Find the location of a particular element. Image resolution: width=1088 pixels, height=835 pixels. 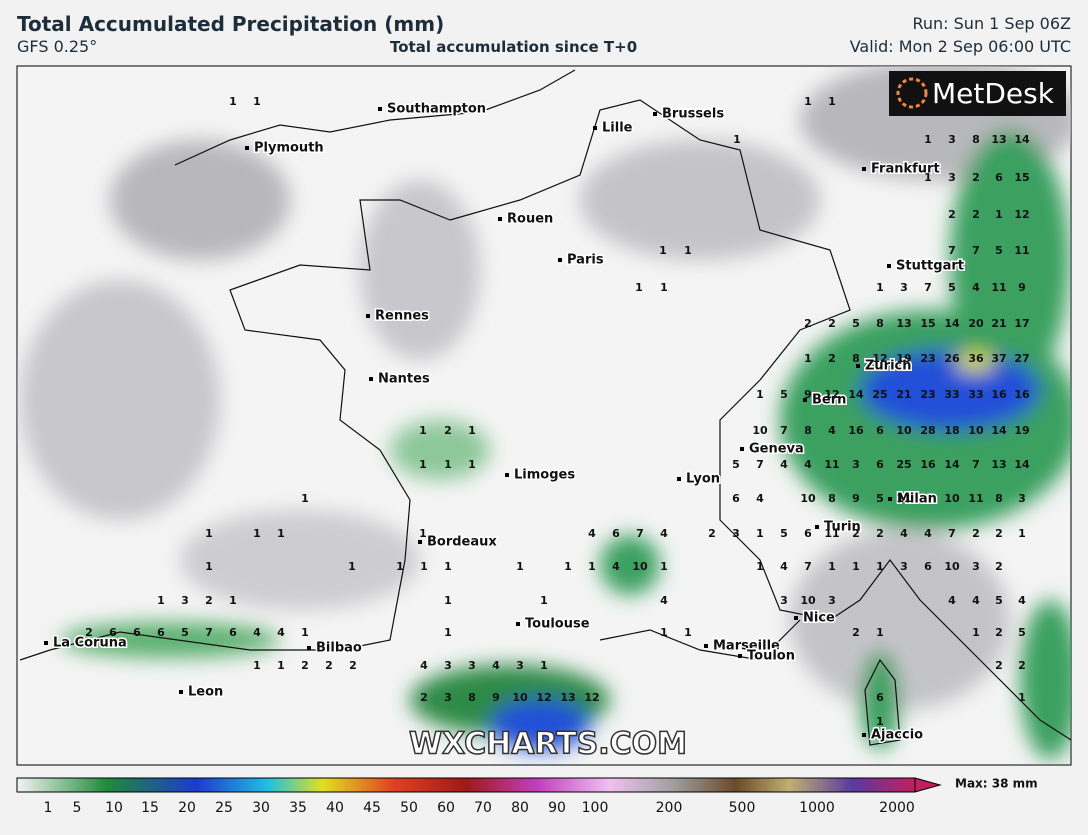

precip-value: 8 is located at coordinates (472, 697).